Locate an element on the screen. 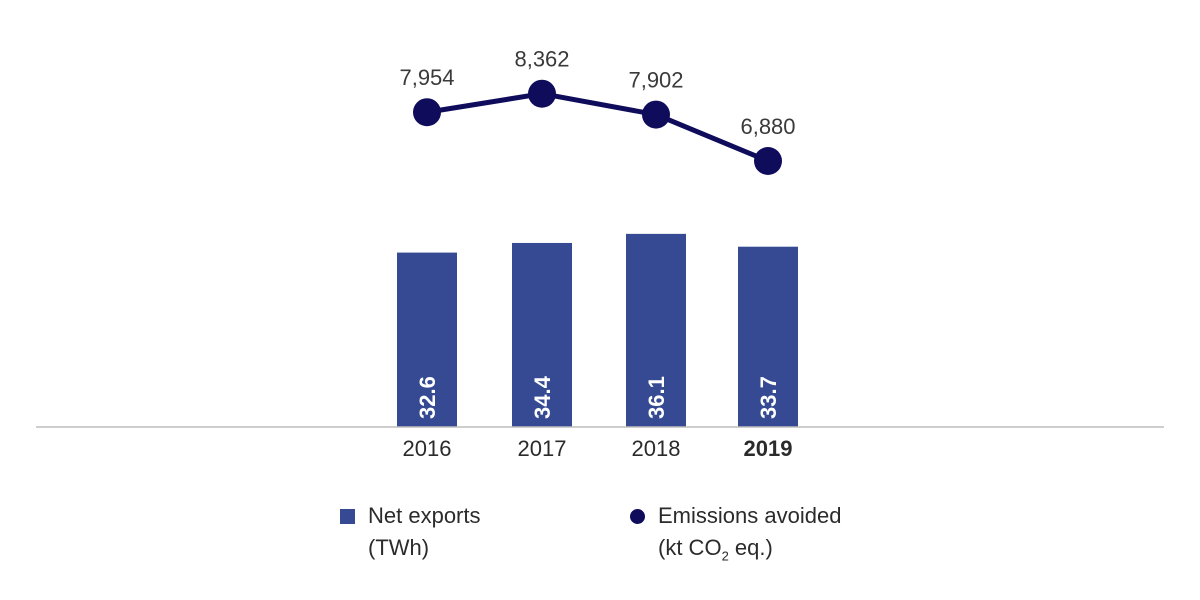  legend-item-emissions-avoided: Emissions avoided (kt CO2 eq.) is located at coordinates (735, 536).